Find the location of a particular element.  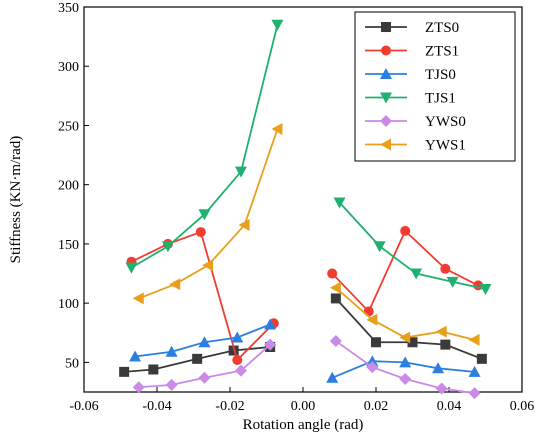

legend-marker-tjs0 is located at coordinates (386, 73).